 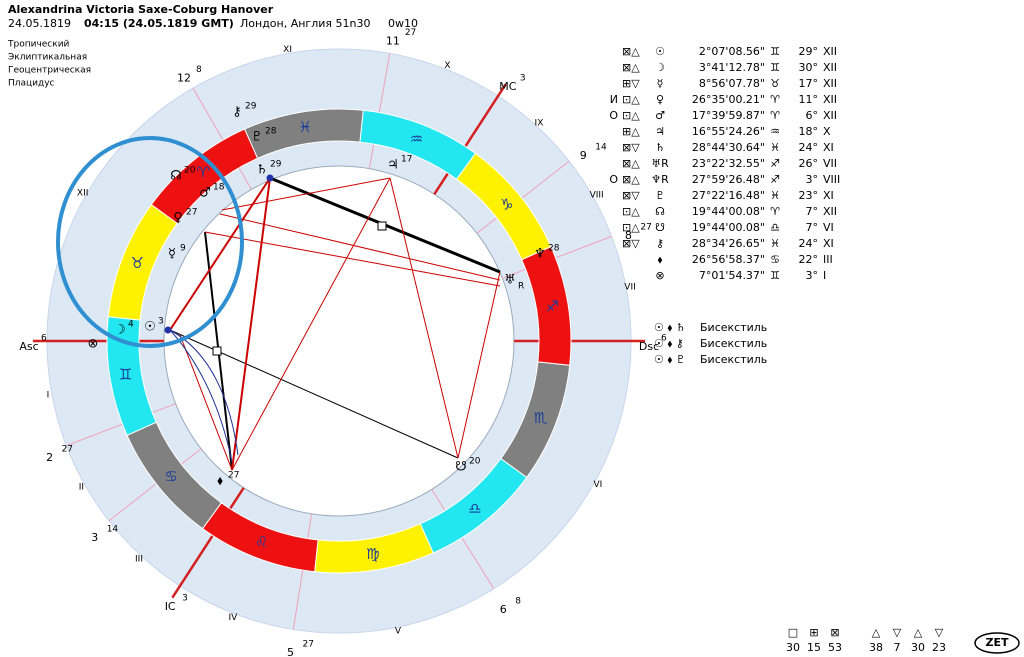 I want to click on sign-glyph: ♉, so click(x=137, y=263).